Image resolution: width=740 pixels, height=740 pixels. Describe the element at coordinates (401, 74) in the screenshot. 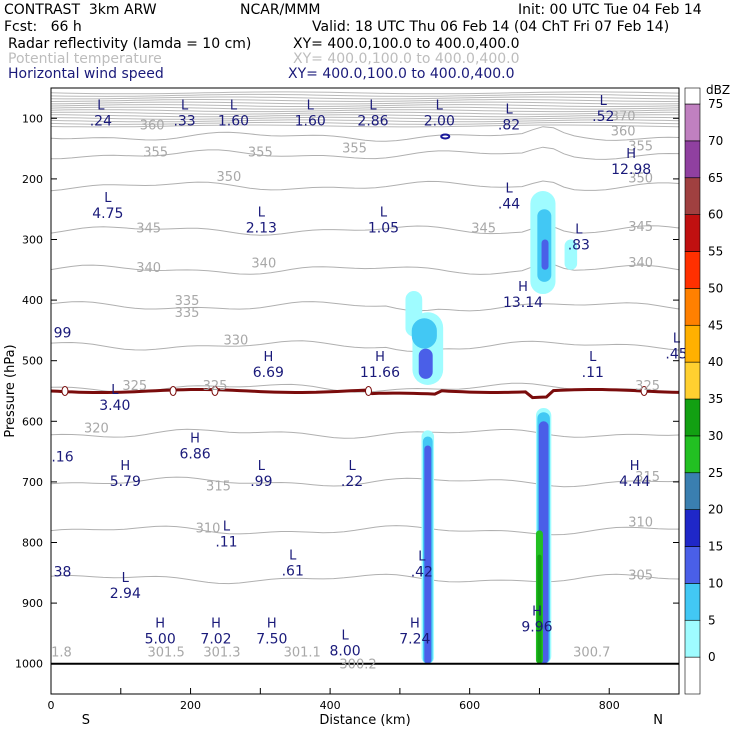

I see `field-xy-wind: XY= 400.0,100.0 to 400.0,400.0` at that location.